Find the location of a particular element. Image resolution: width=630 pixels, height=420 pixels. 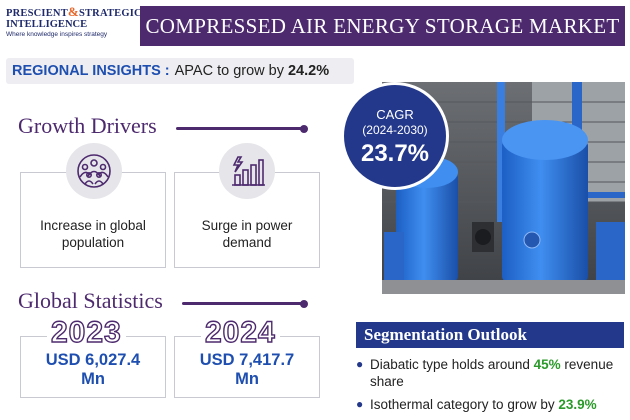

stat-value: USD 6,027.4 Mn is located at coordinates (93, 370).